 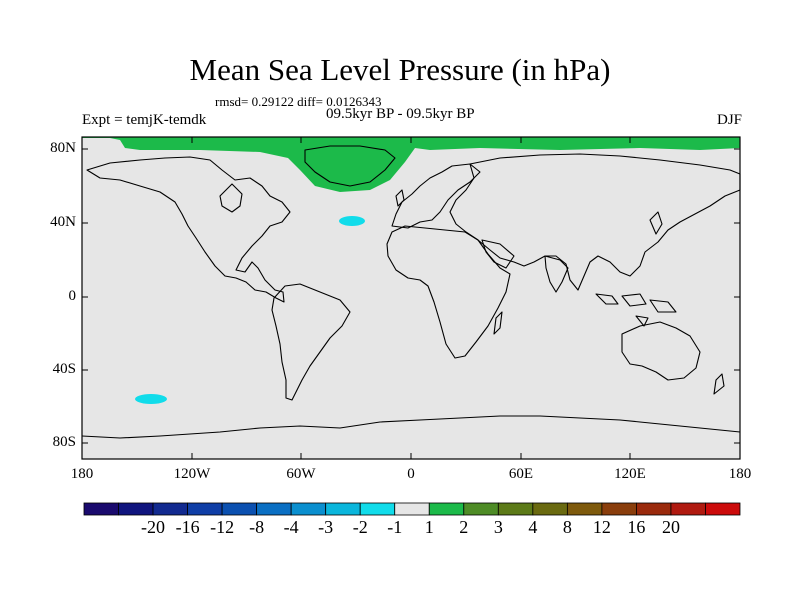 What do you see at coordinates (670, 527) in the screenshot?
I see `colorbar-label: 20` at bounding box center [670, 527].